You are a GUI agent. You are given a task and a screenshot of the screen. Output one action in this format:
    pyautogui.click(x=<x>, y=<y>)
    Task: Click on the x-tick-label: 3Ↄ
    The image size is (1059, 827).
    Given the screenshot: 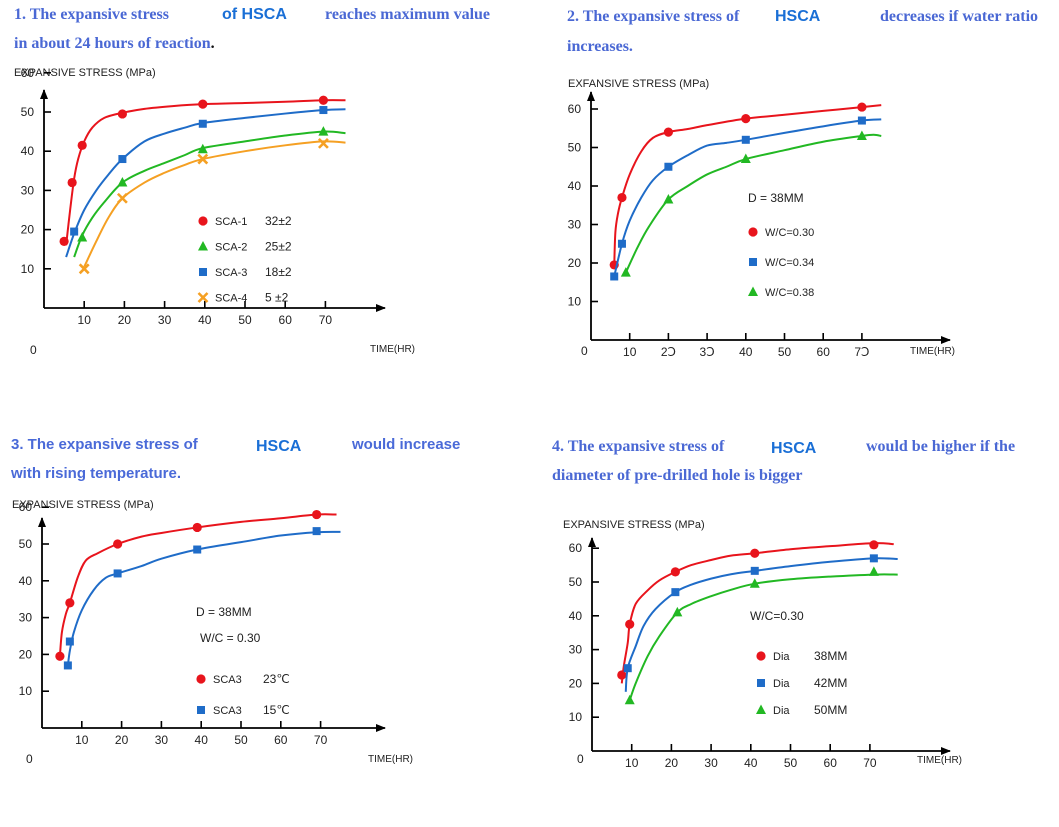 What is the action you would take?
    pyautogui.click(x=707, y=352)
    